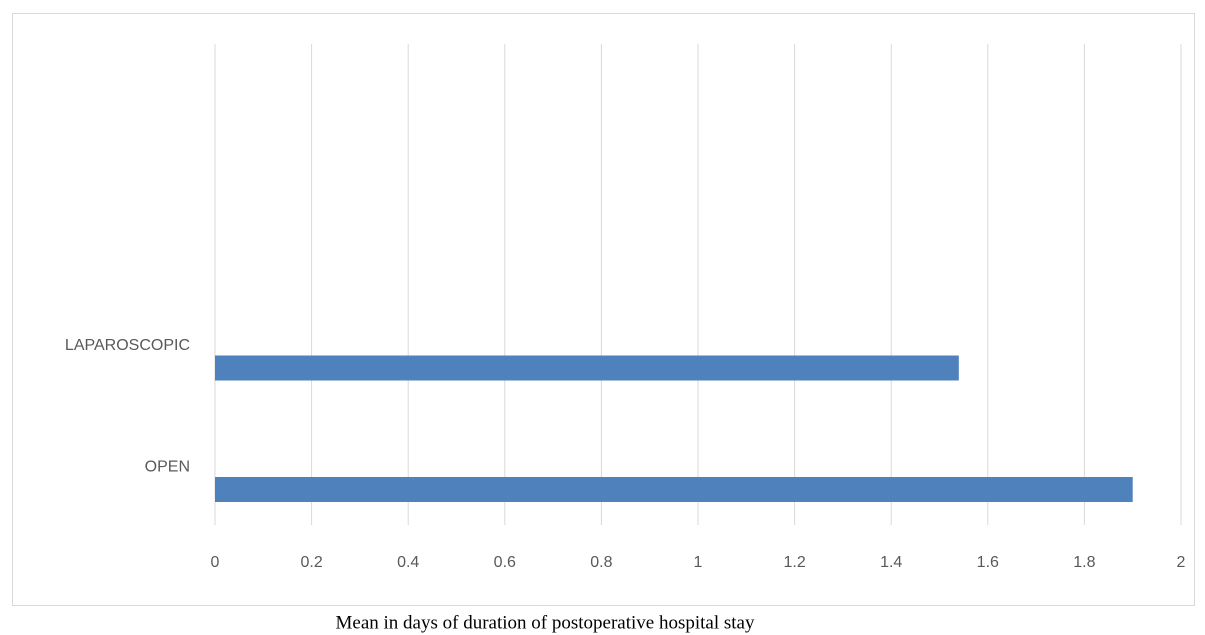  I want to click on y-tick-label: OPEN, so click(167, 467).